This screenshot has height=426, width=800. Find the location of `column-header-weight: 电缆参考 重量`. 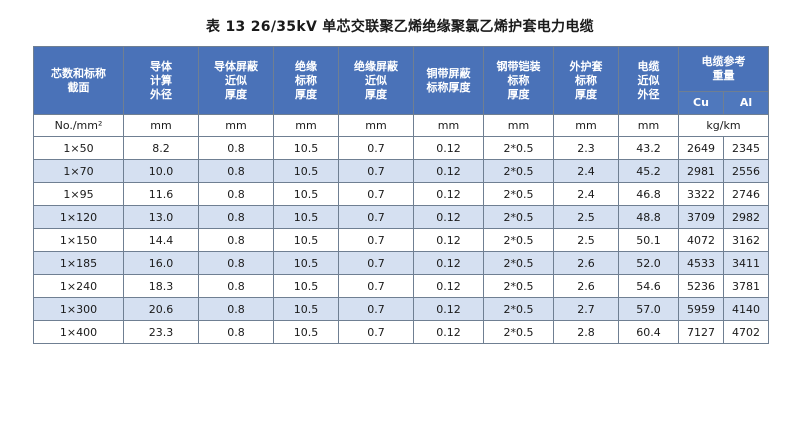

column-header-weight: 电缆参考 重量 is located at coordinates (723, 69).